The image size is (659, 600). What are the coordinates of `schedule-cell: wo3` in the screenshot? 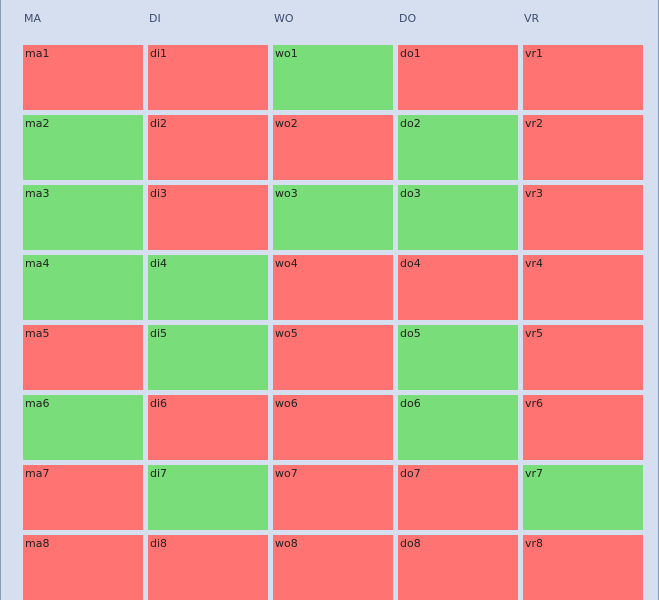 It's located at (333, 217).